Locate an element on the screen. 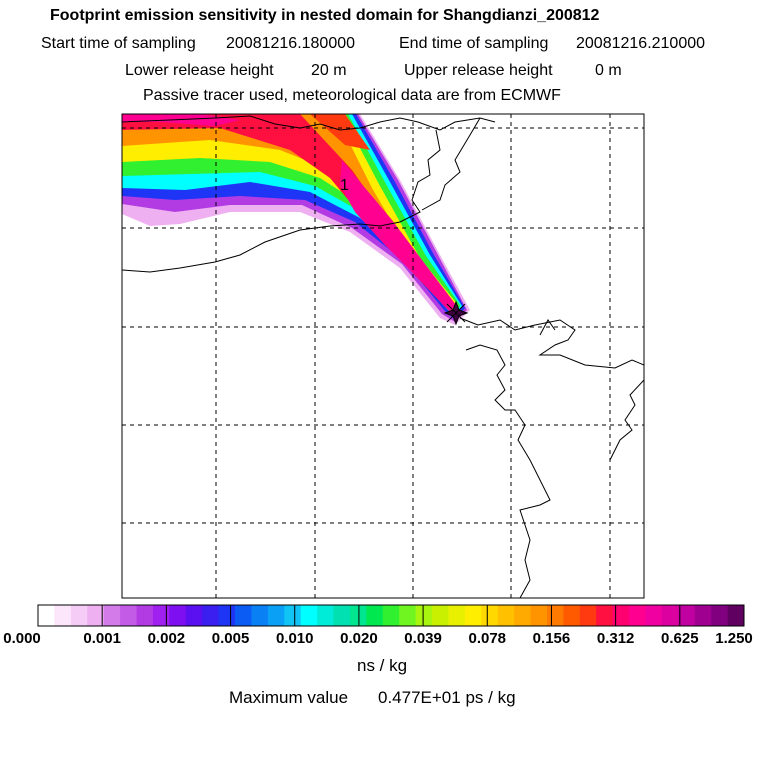 The image size is (768, 768). plume-layer is located at coordinates (296, 219).